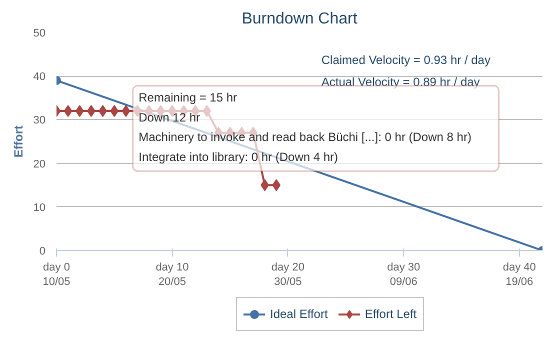 The image size is (557, 345). What do you see at coordinates (405, 59) in the screenshot?
I see `annotation: Claimed Velocity = 0.93 hr / day` at bounding box center [405, 59].